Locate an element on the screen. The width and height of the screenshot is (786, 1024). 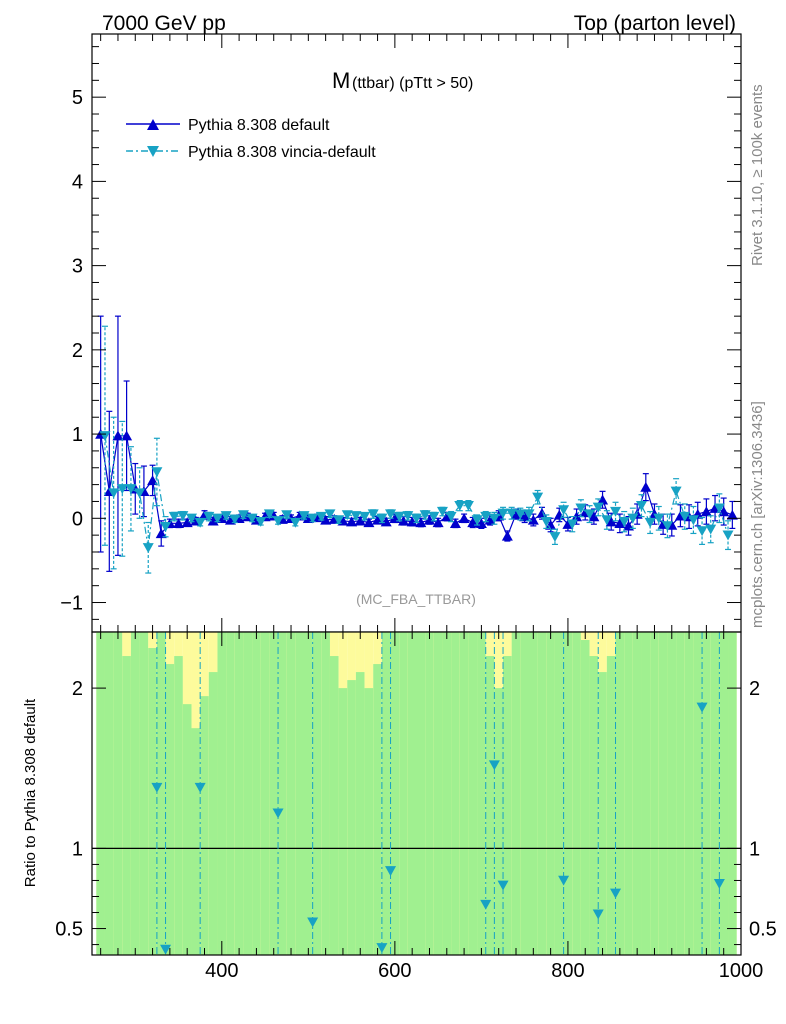
x-tick-labels: 400 600 800 1000 is located at coordinates (484, 971).